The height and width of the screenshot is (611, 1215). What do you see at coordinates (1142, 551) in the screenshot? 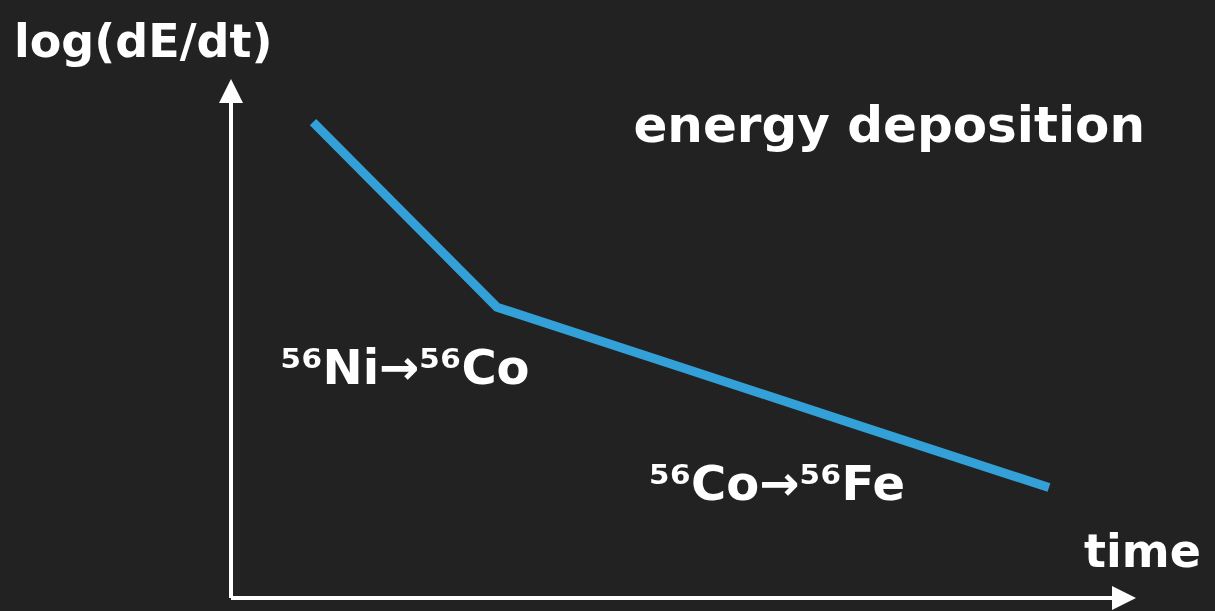
I see `x-axis-title: time` at bounding box center [1142, 551].